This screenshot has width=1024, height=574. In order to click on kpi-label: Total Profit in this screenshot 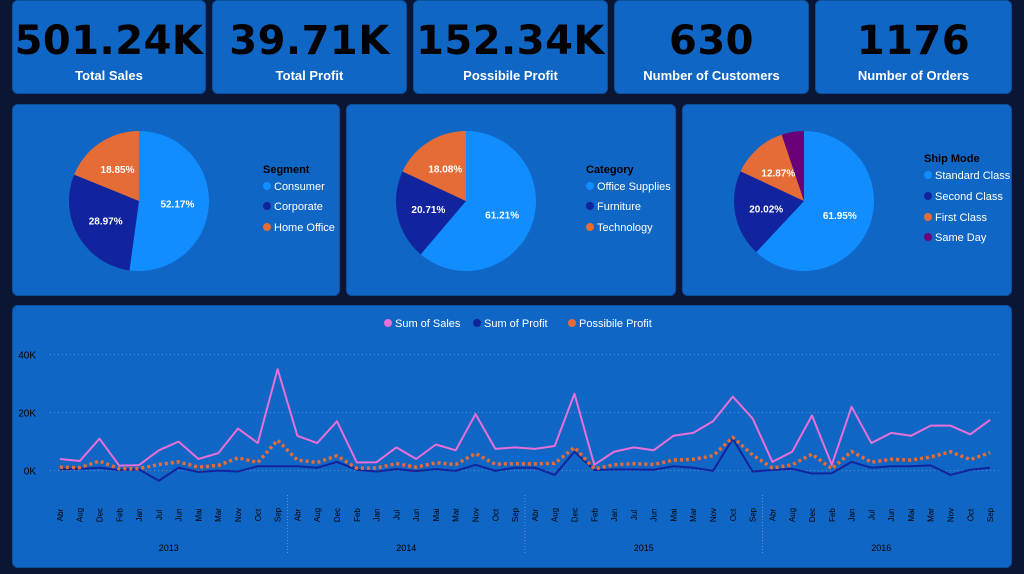, I will do `click(309, 75)`.